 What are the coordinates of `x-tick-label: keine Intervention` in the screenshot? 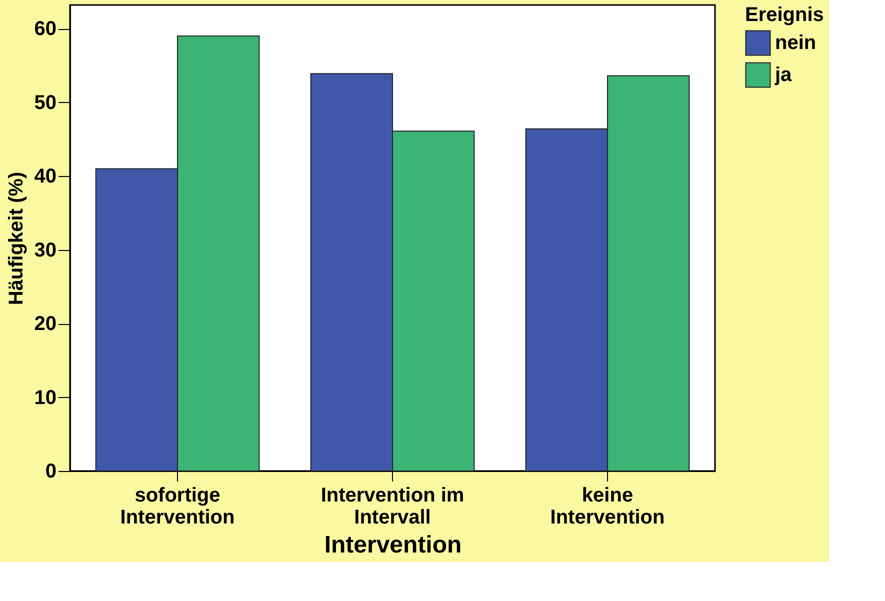 It's located at (607, 506).